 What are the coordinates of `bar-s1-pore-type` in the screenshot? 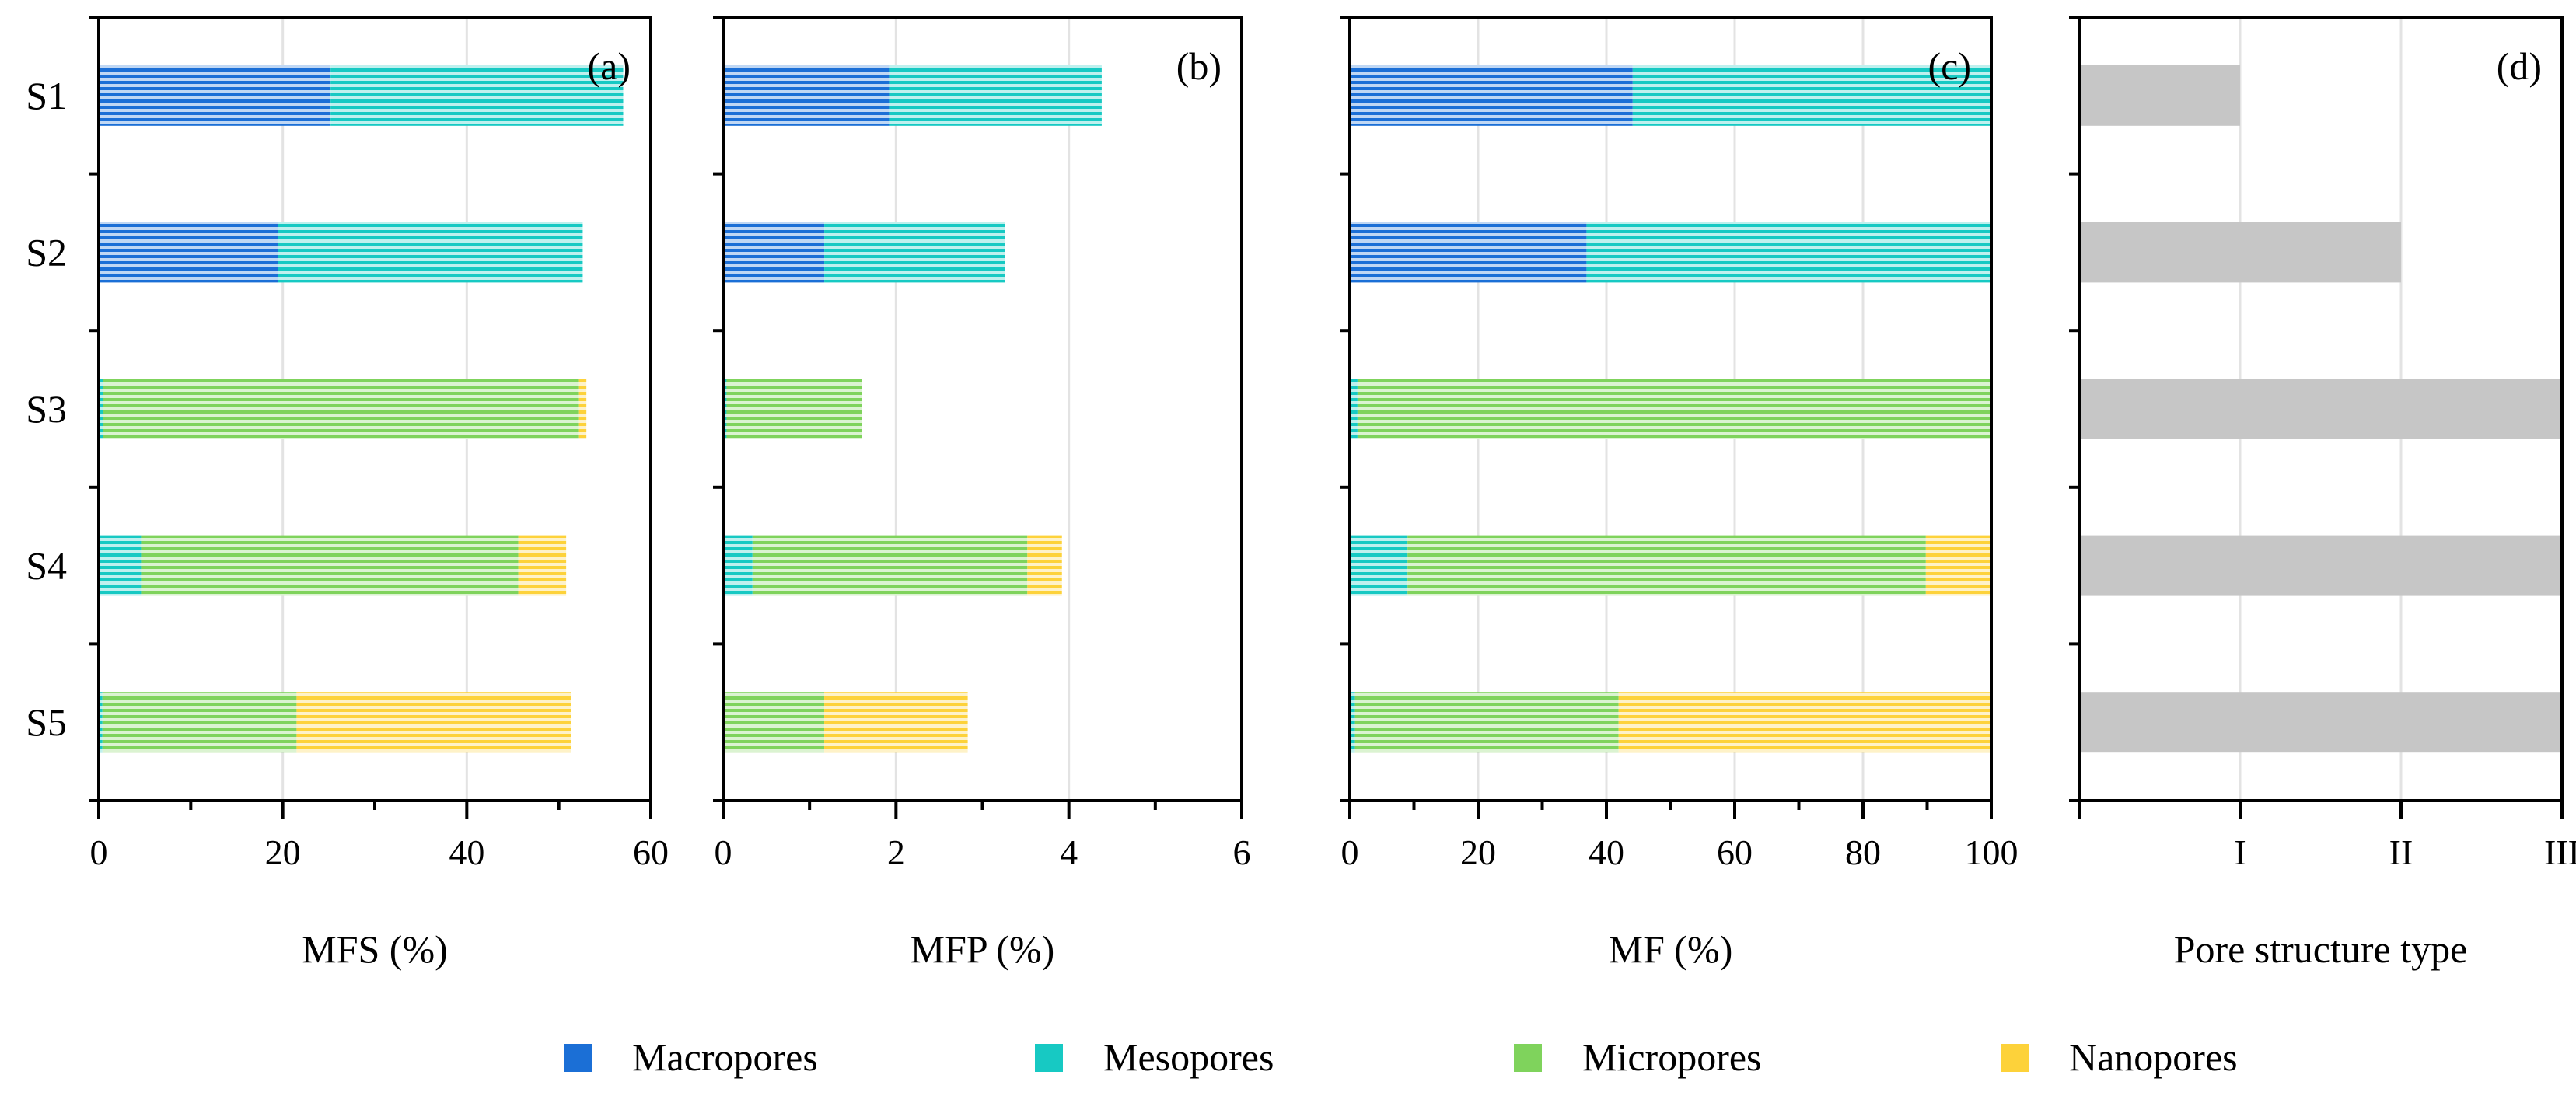 It's located at (2159, 95).